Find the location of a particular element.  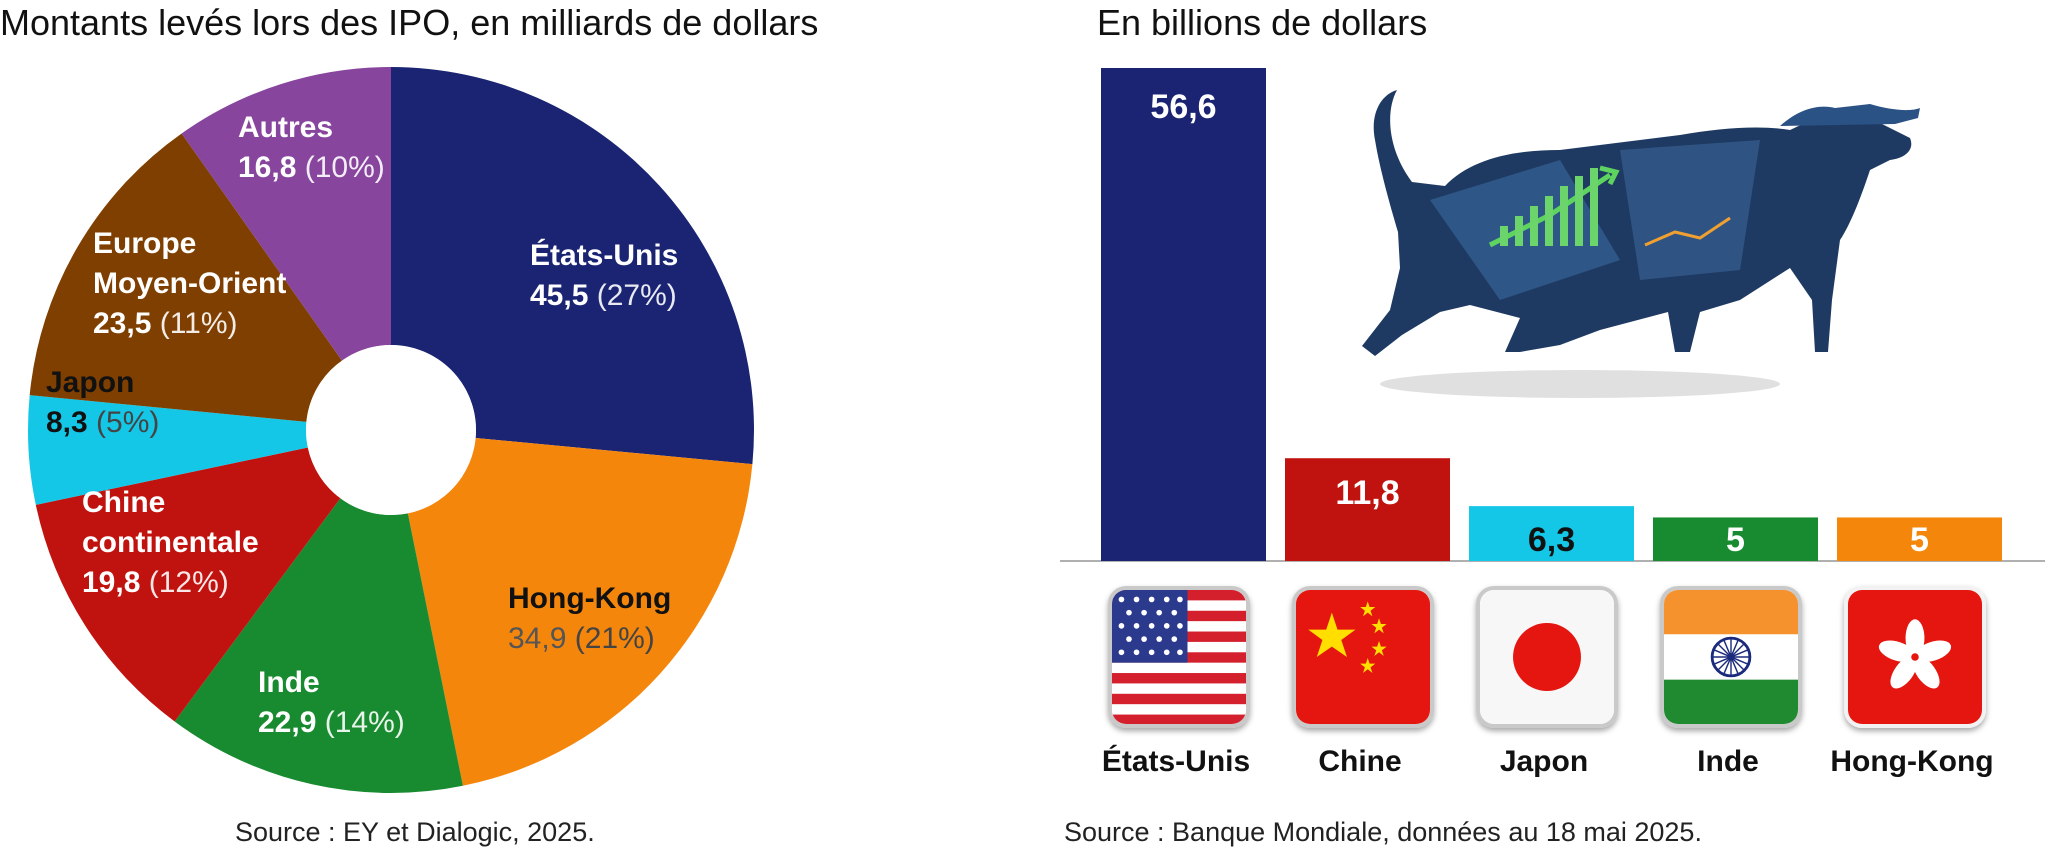

pie-value-label: 22,9 (14%) is located at coordinates (331, 722).